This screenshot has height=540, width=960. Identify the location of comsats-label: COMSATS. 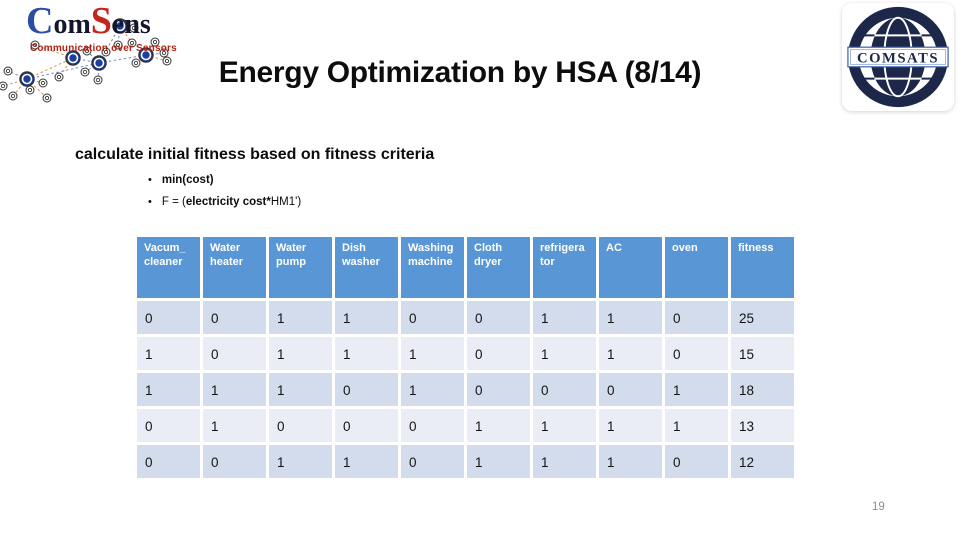
(898, 58).